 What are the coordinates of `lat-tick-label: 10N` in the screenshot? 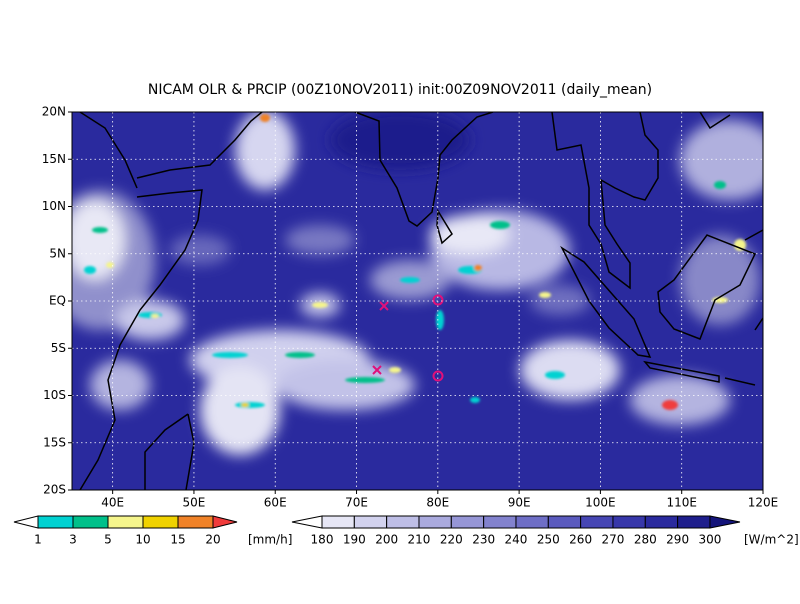 It's located at (54, 206).